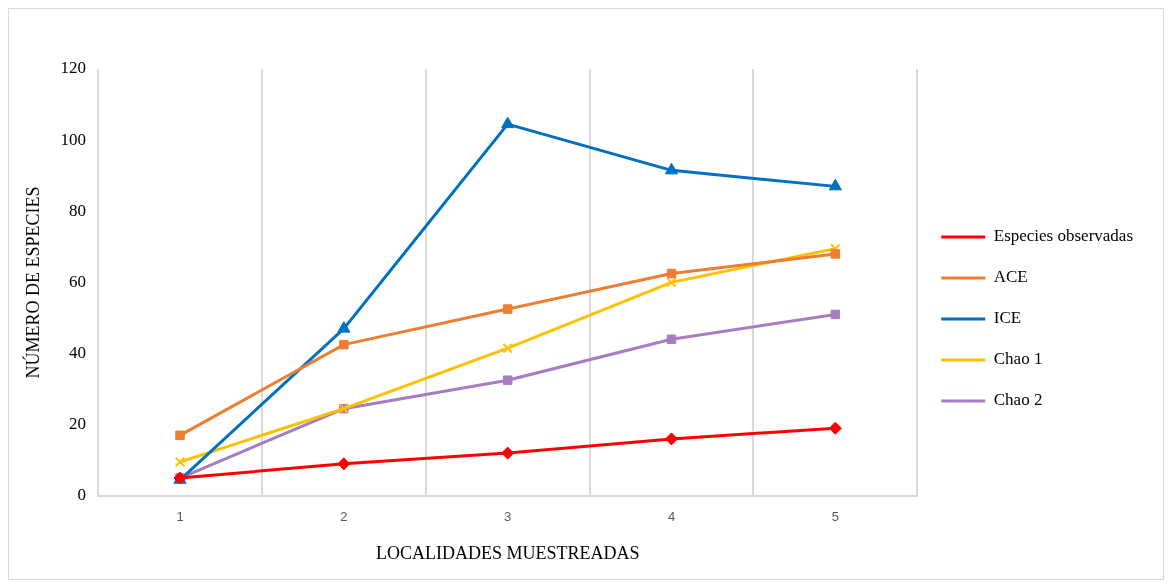  What do you see at coordinates (344, 517) in the screenshot?
I see `x-tick-label: 2` at bounding box center [344, 517].